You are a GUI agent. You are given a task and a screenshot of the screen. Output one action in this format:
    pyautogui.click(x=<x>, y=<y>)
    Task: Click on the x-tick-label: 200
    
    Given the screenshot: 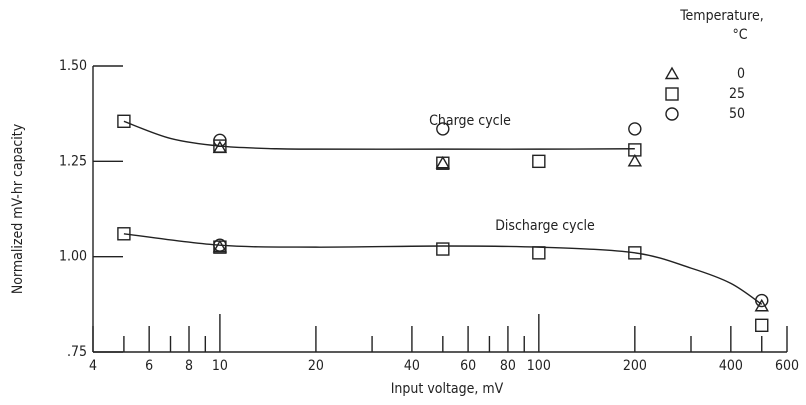 What is the action you would take?
    pyautogui.click(x=635, y=366)
    